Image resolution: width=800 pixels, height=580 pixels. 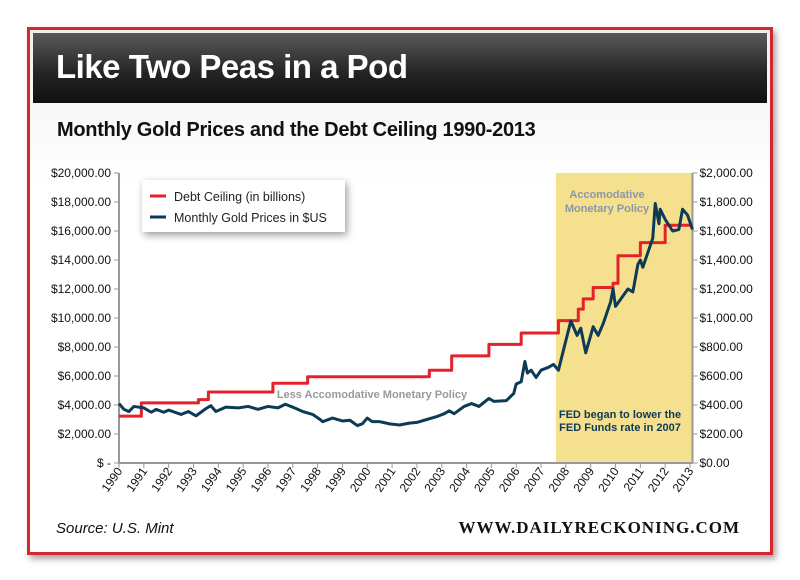 What do you see at coordinates (81, 173) in the screenshot?
I see `y-left-tick-label: $20,000.00` at bounding box center [81, 173].